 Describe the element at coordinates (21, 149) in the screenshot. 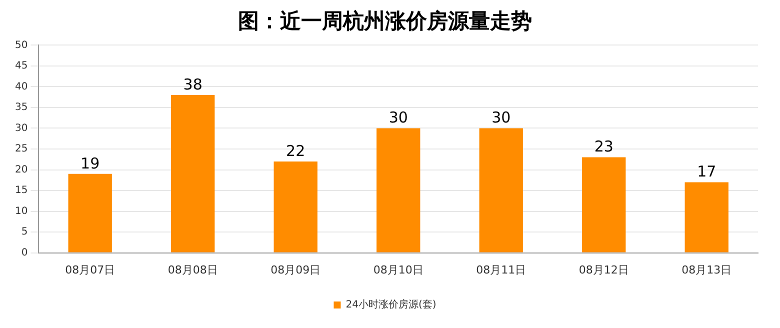

I see `y-tick-label: 25` at that location.